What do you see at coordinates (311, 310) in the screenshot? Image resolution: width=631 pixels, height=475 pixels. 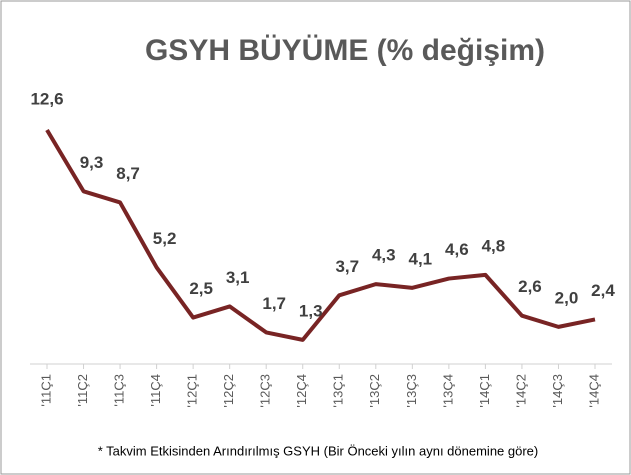 I see `data-label: 1,3` at bounding box center [311, 310].